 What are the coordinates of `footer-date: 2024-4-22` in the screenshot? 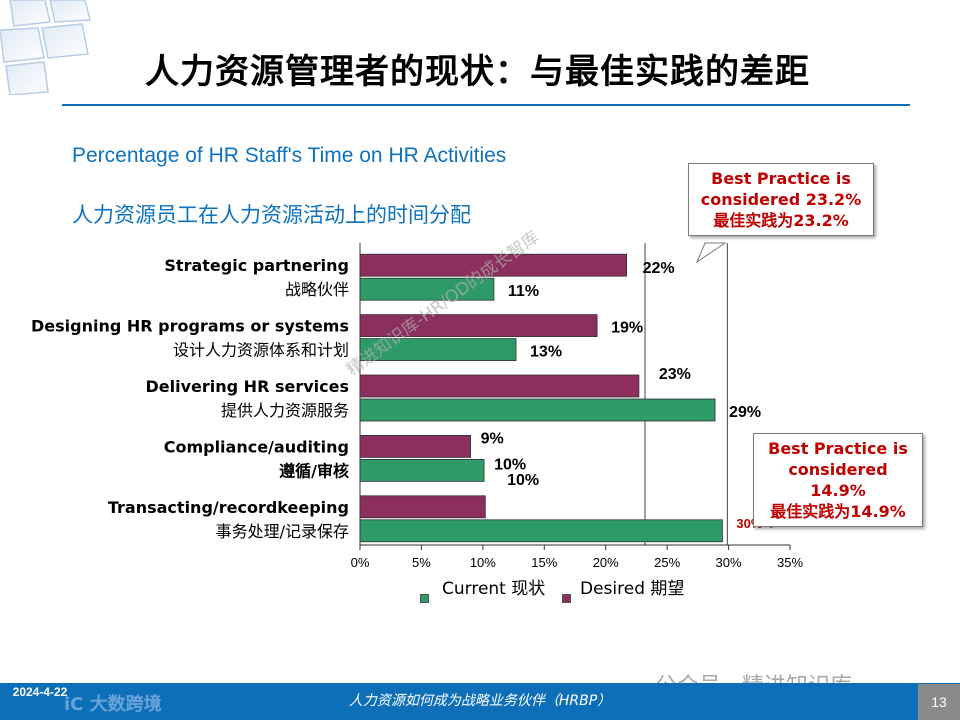 It's located at (40, 692).